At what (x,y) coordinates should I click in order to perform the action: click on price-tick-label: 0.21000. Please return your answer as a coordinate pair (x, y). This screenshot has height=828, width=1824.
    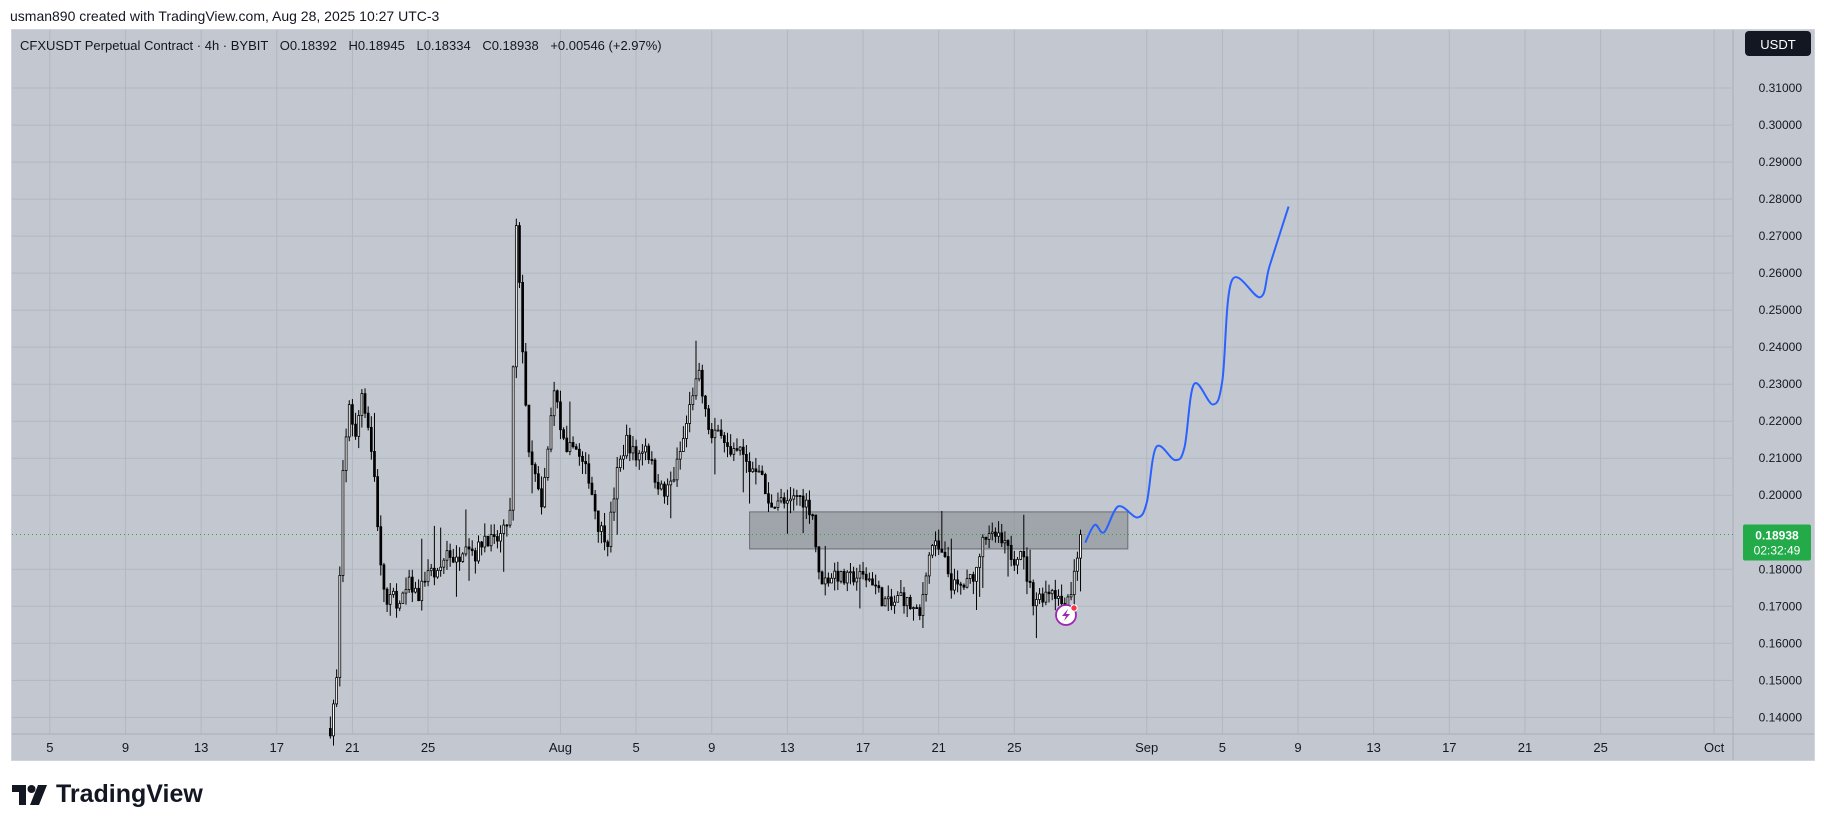
    Looking at the image, I should click on (1781, 458).